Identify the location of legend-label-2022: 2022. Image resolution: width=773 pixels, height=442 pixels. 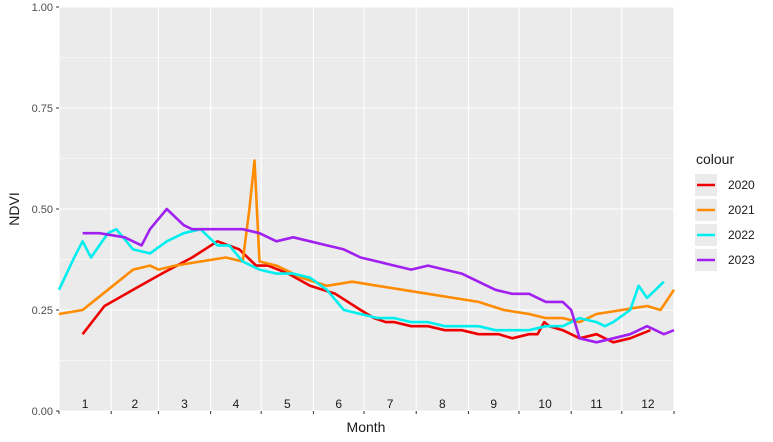
(741, 235).